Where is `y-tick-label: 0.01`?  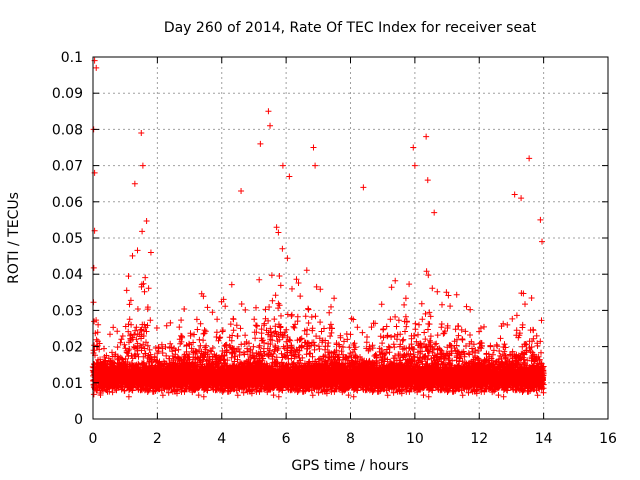
y-tick-label: 0.01 is located at coordinates (67, 384).